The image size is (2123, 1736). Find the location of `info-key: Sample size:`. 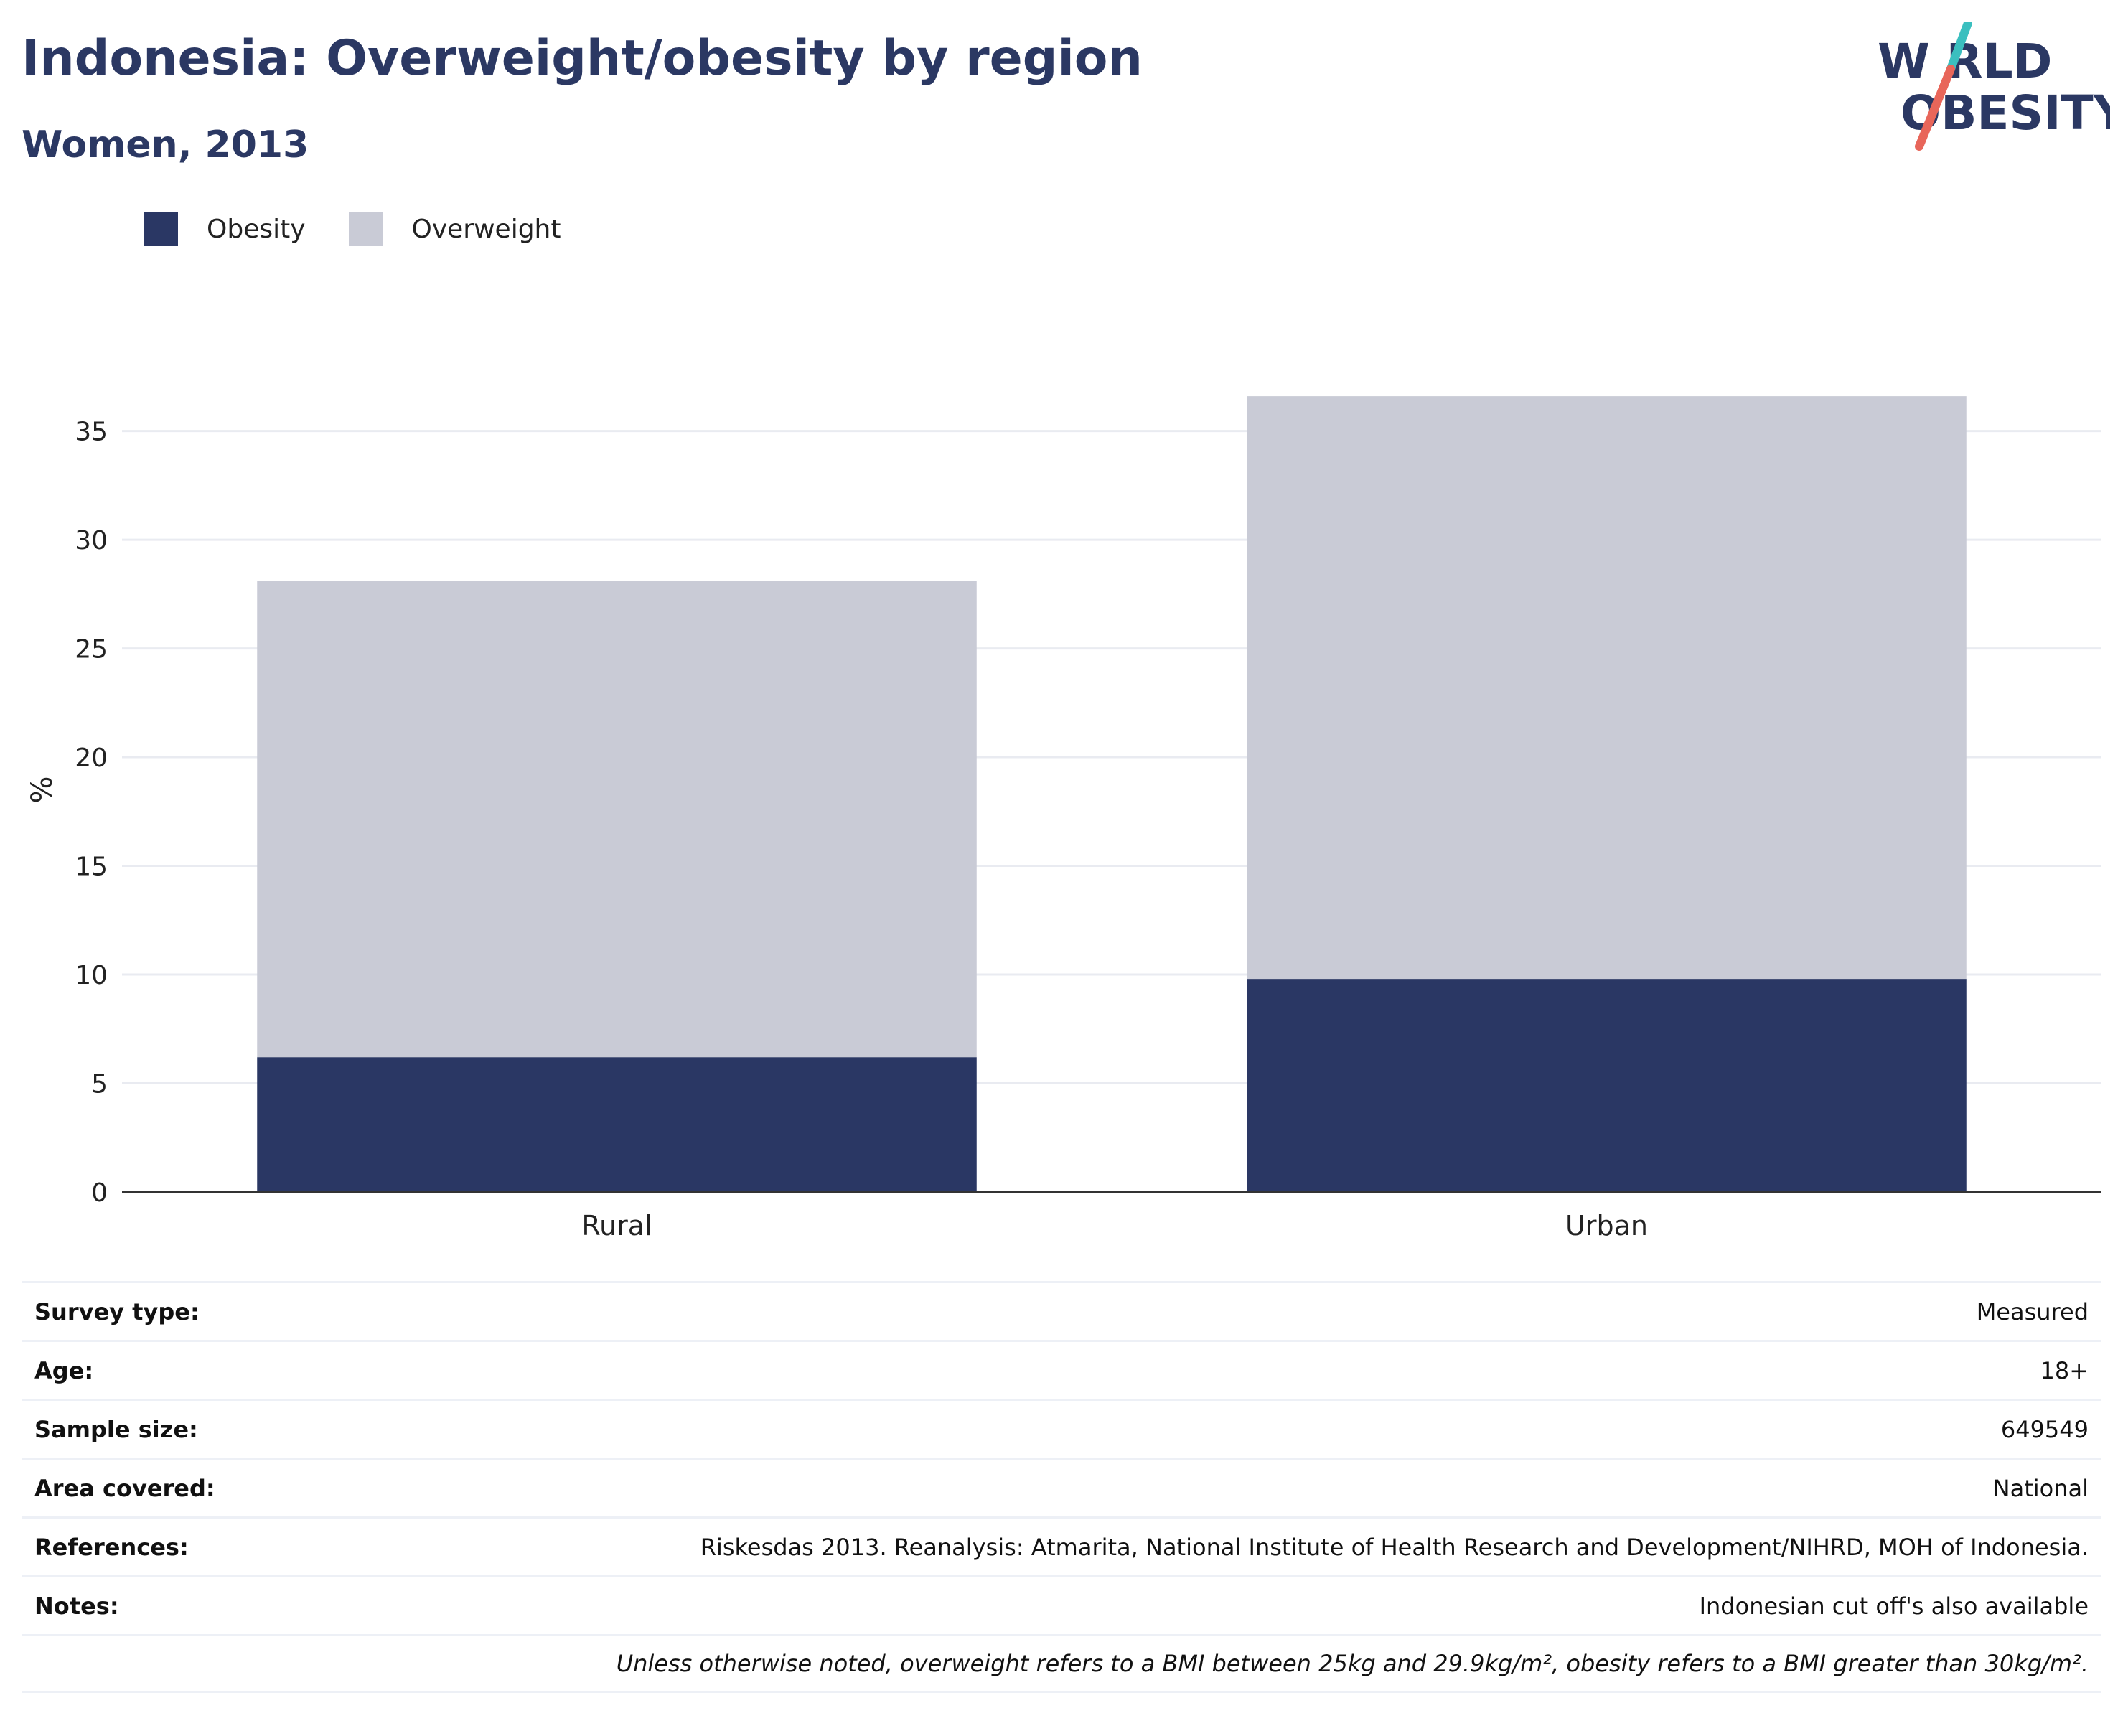

info-key: Sample size: is located at coordinates (116, 1429).